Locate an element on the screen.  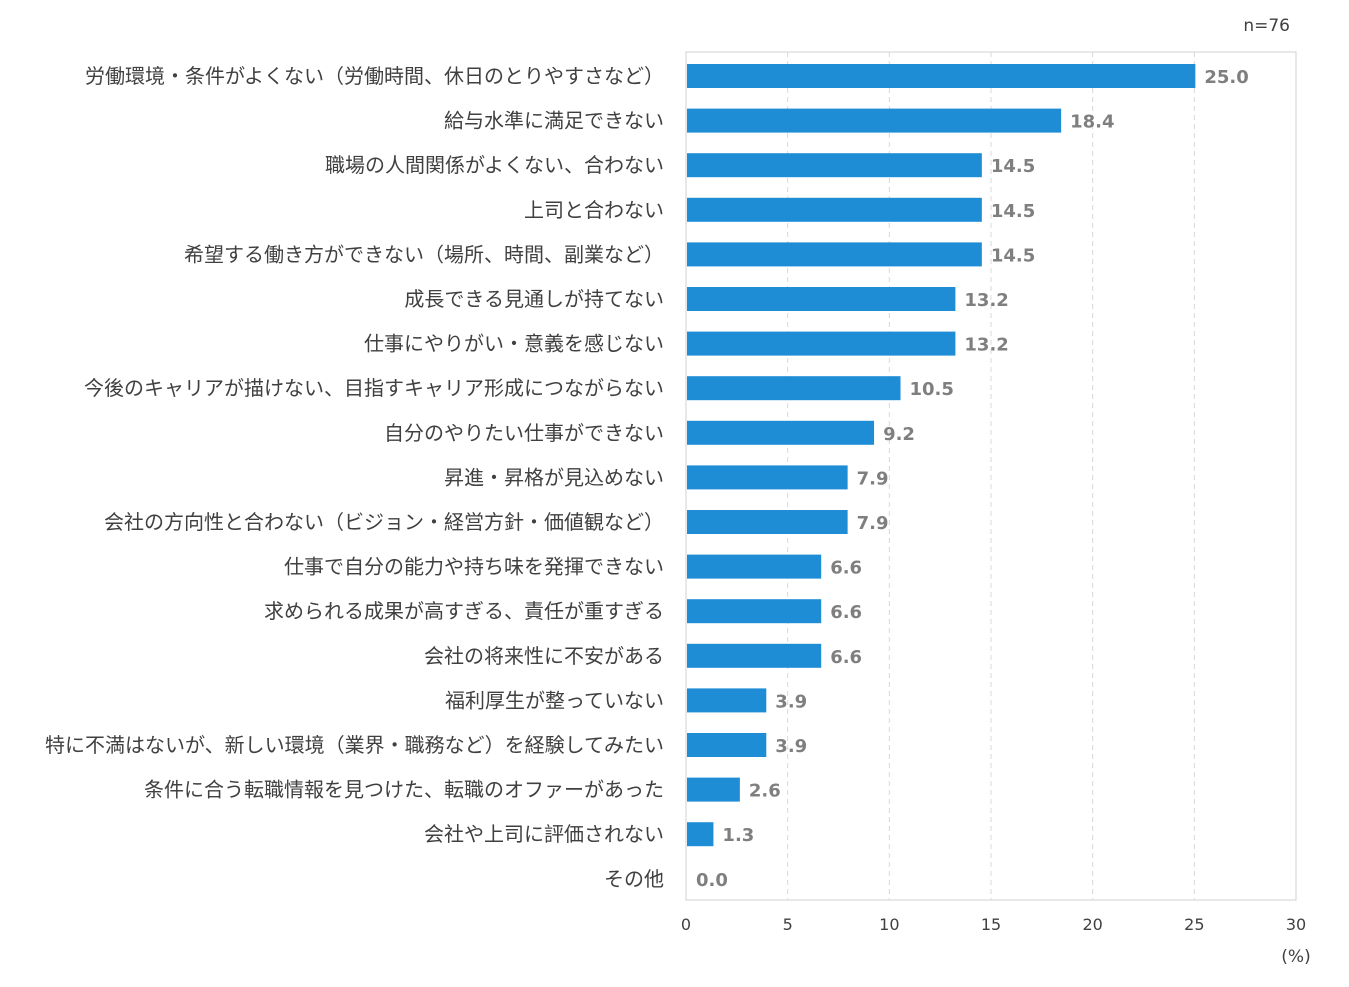
data-label: 9.2 is located at coordinates (899, 434).